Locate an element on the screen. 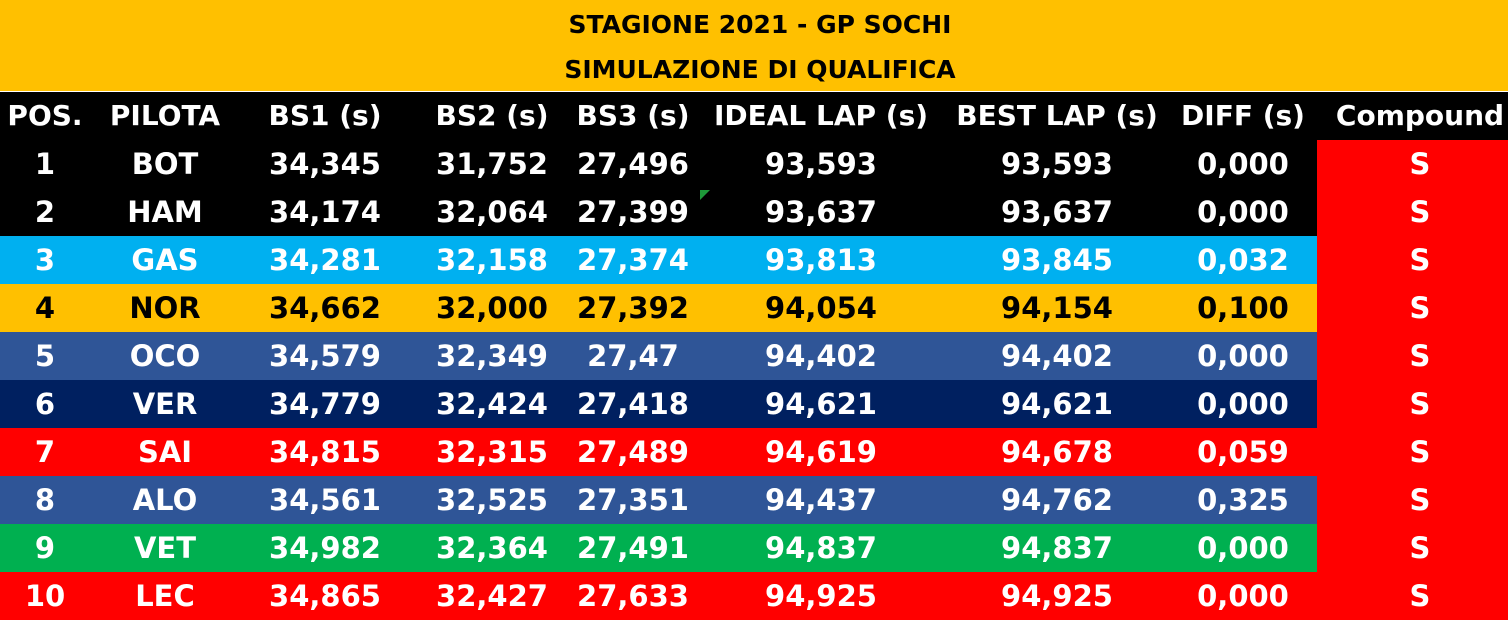 This screenshot has width=1508, height=620. ideal-lap-cell: 94,925 is located at coordinates (821, 596).